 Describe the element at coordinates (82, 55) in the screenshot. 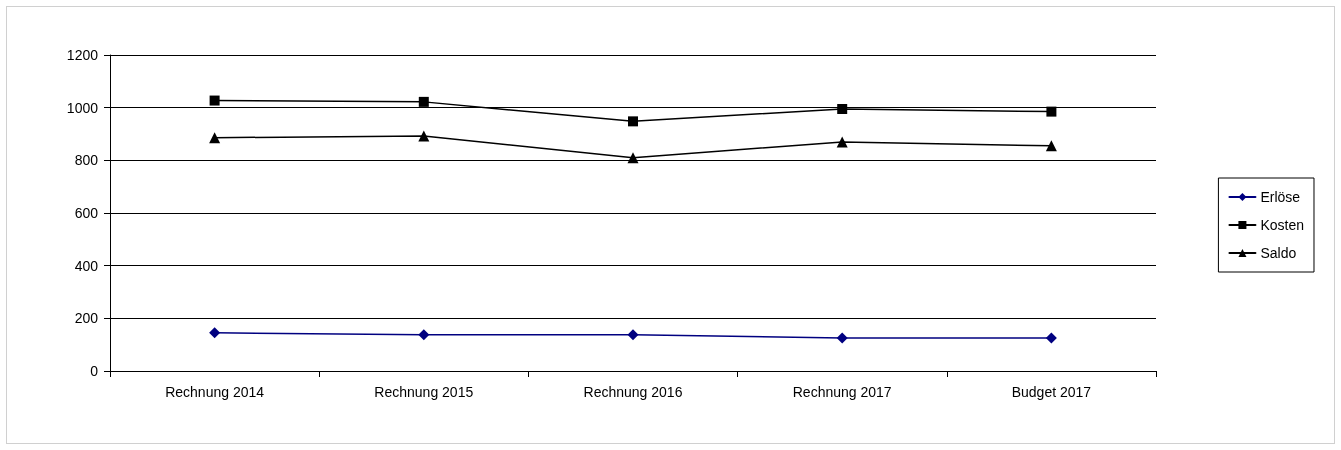

I see `y-tick-label: 1200` at that location.